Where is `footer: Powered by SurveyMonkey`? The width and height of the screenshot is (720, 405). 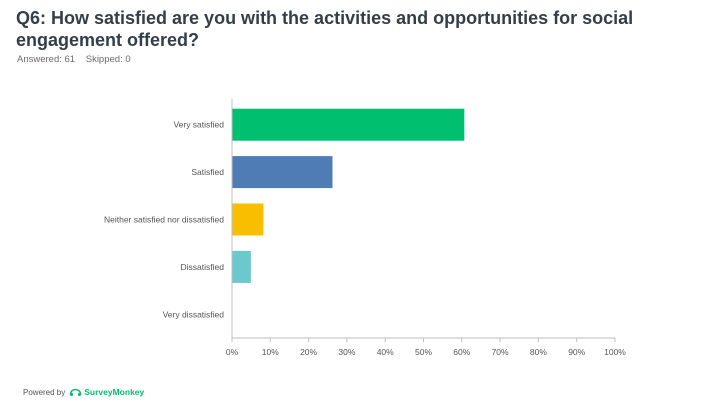
footer: Powered by SurveyMonkey is located at coordinates (83, 392).